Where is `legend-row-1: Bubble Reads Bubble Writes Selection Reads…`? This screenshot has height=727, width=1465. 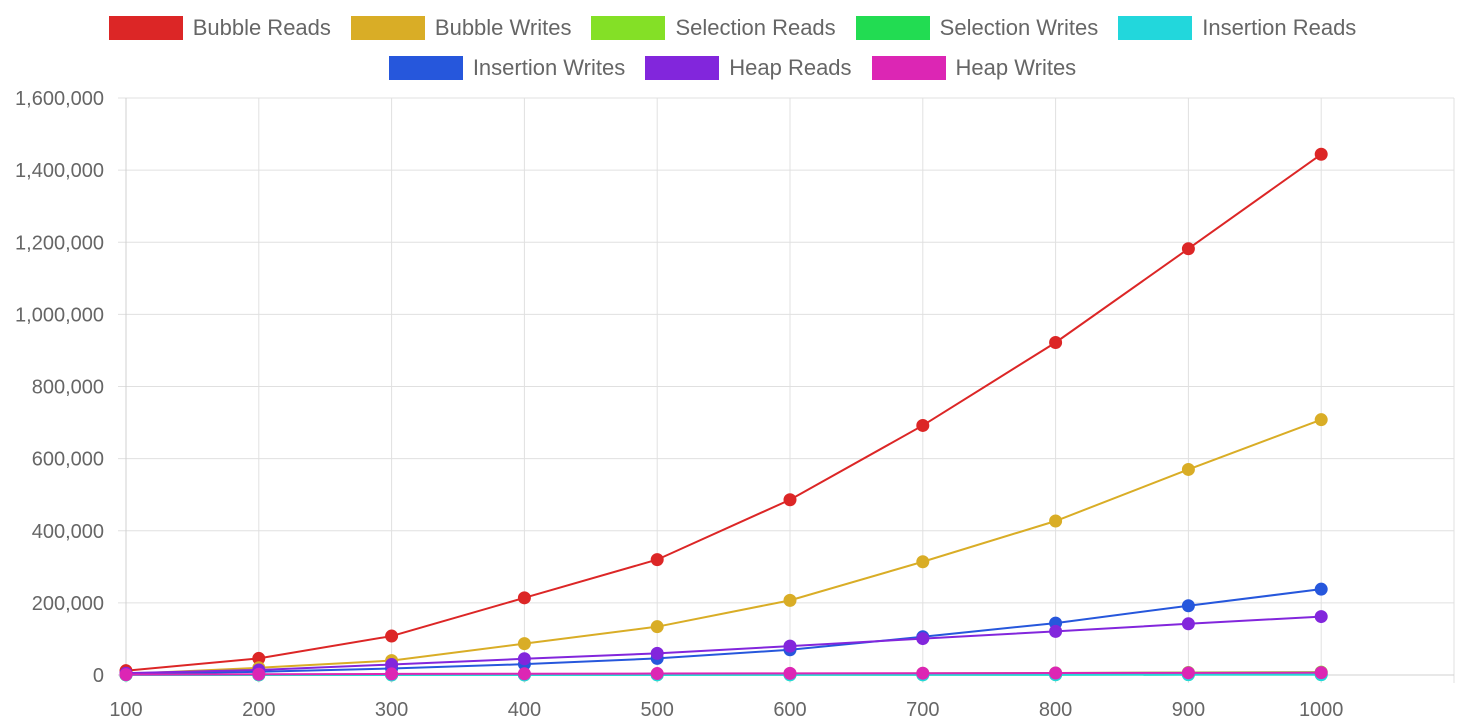 legend-row-1: Bubble Reads Bubble Writes Selection Reads… is located at coordinates (732, 28).